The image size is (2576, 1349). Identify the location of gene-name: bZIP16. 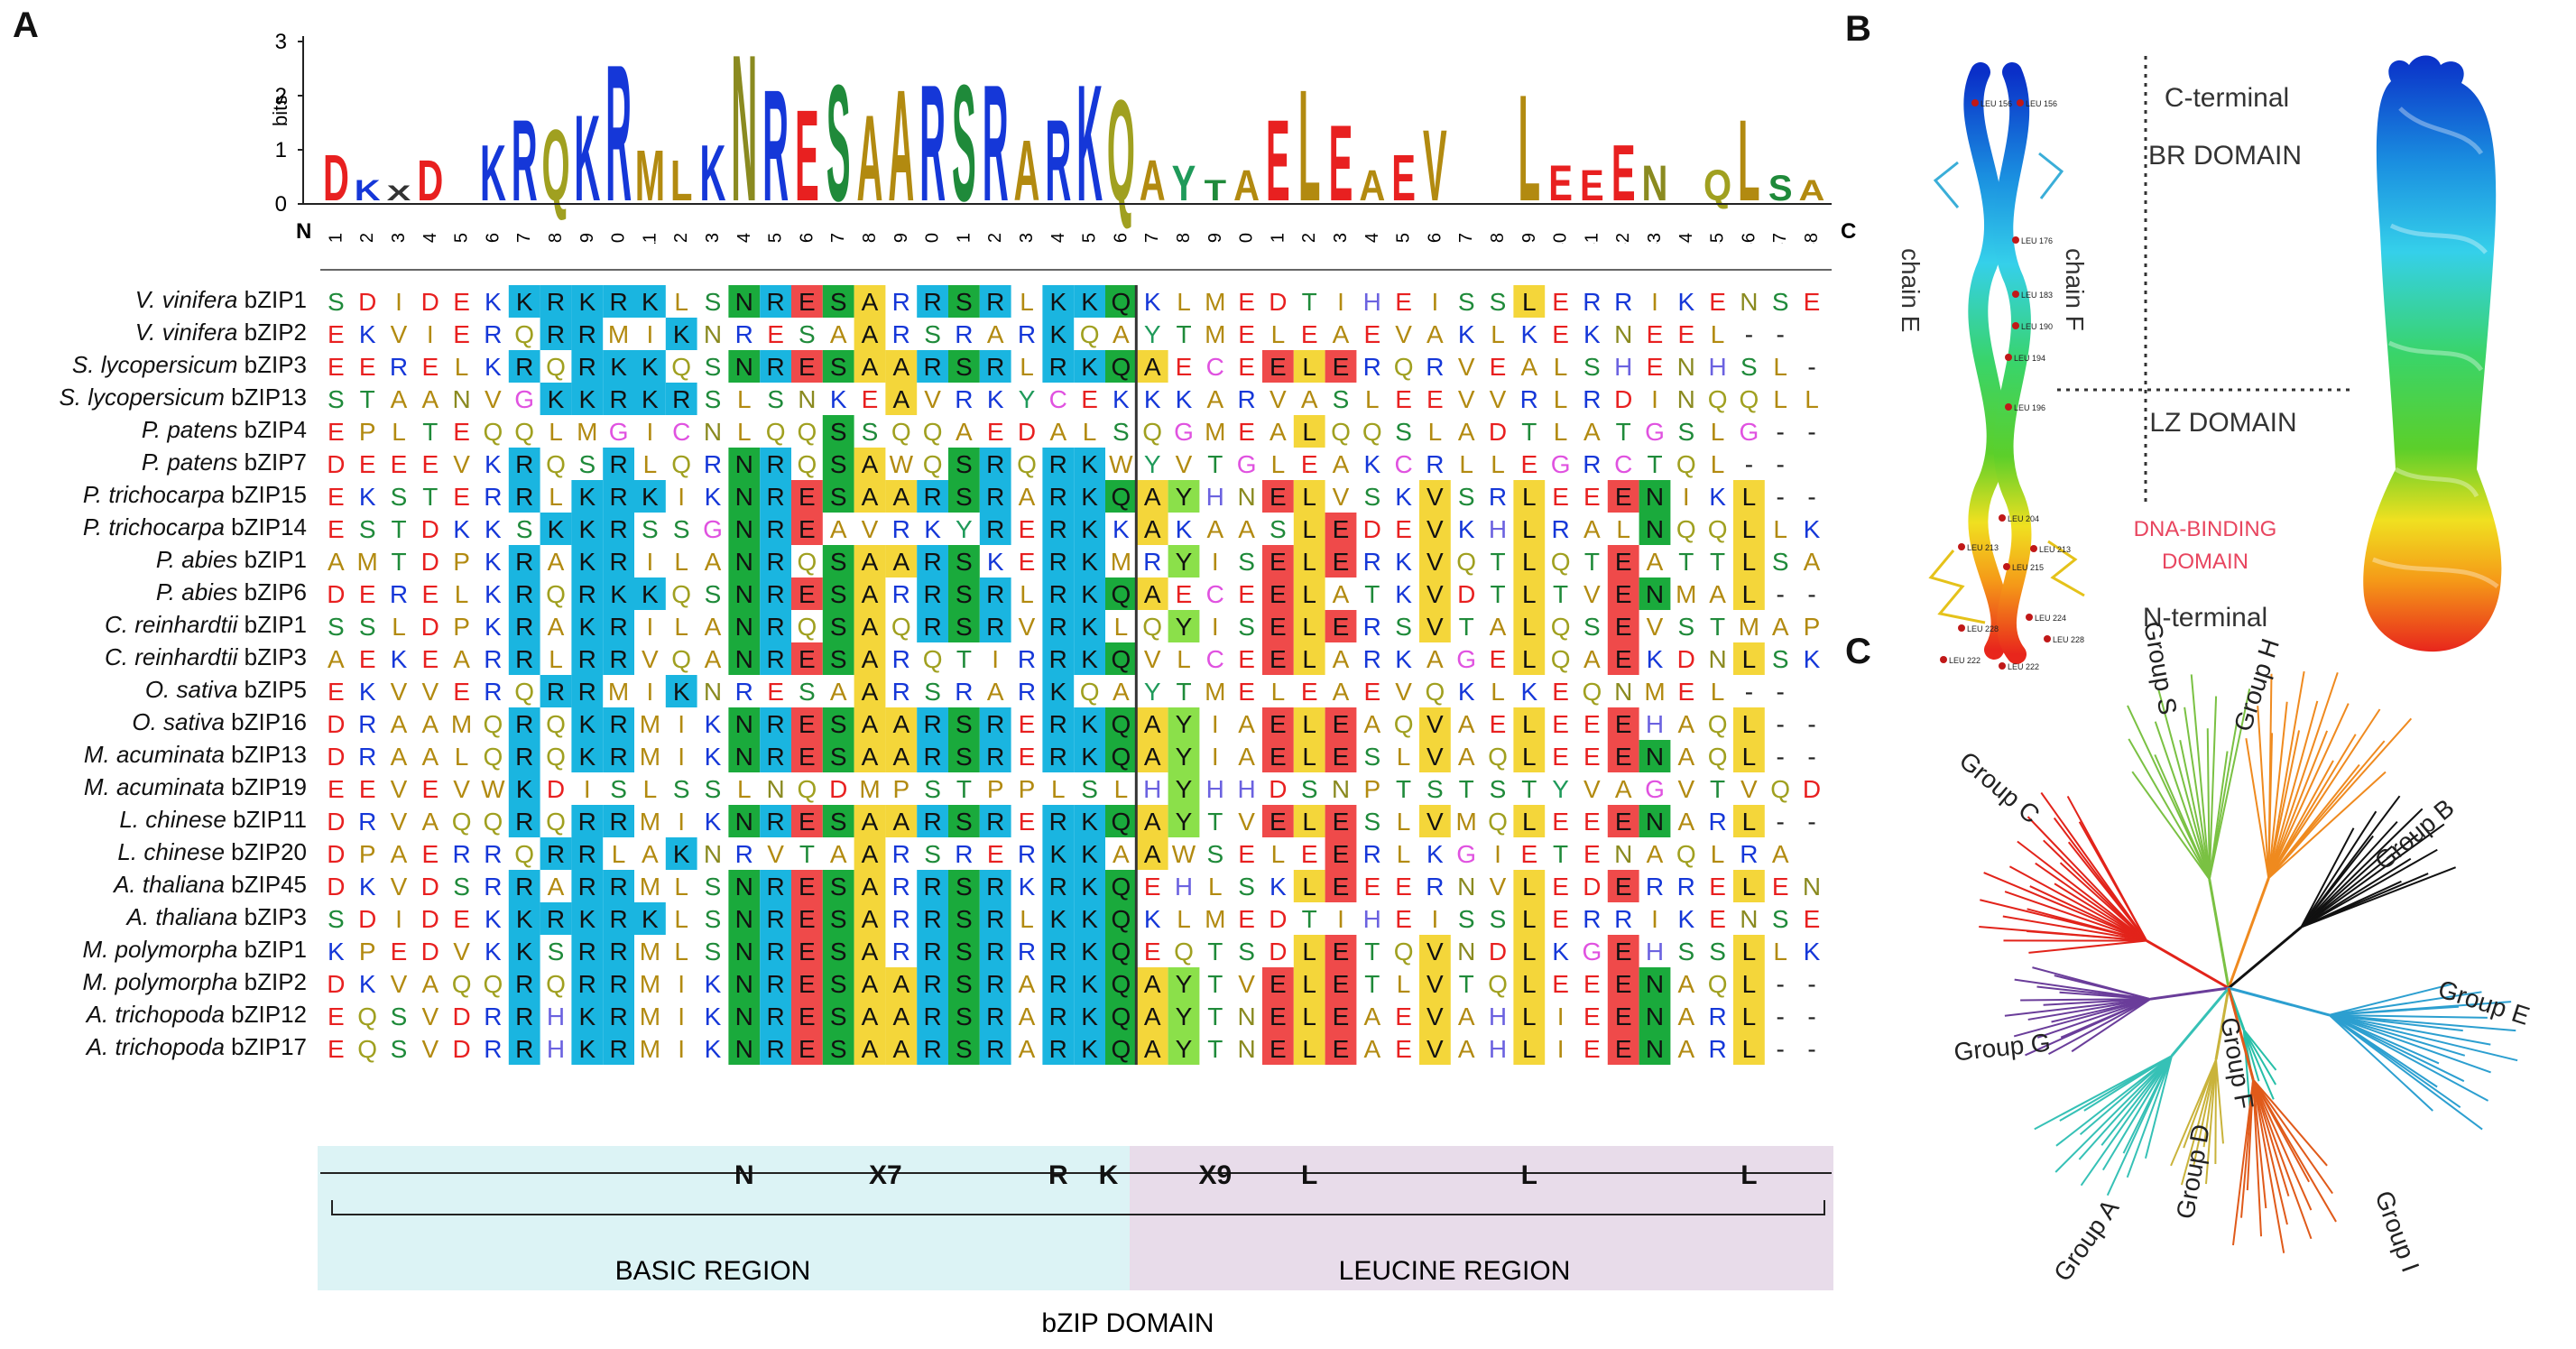
(265, 721).